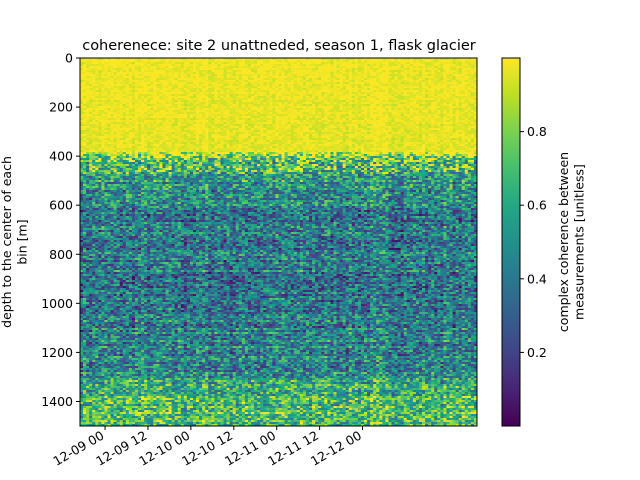  Describe the element at coordinates (279, 131) in the screenshot. I see `heatmap-row` at that location.